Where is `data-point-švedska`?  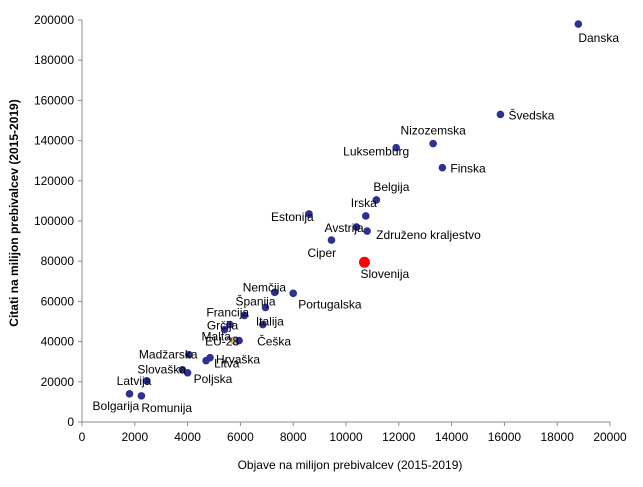
data-point-švedska is located at coordinates (500, 114).